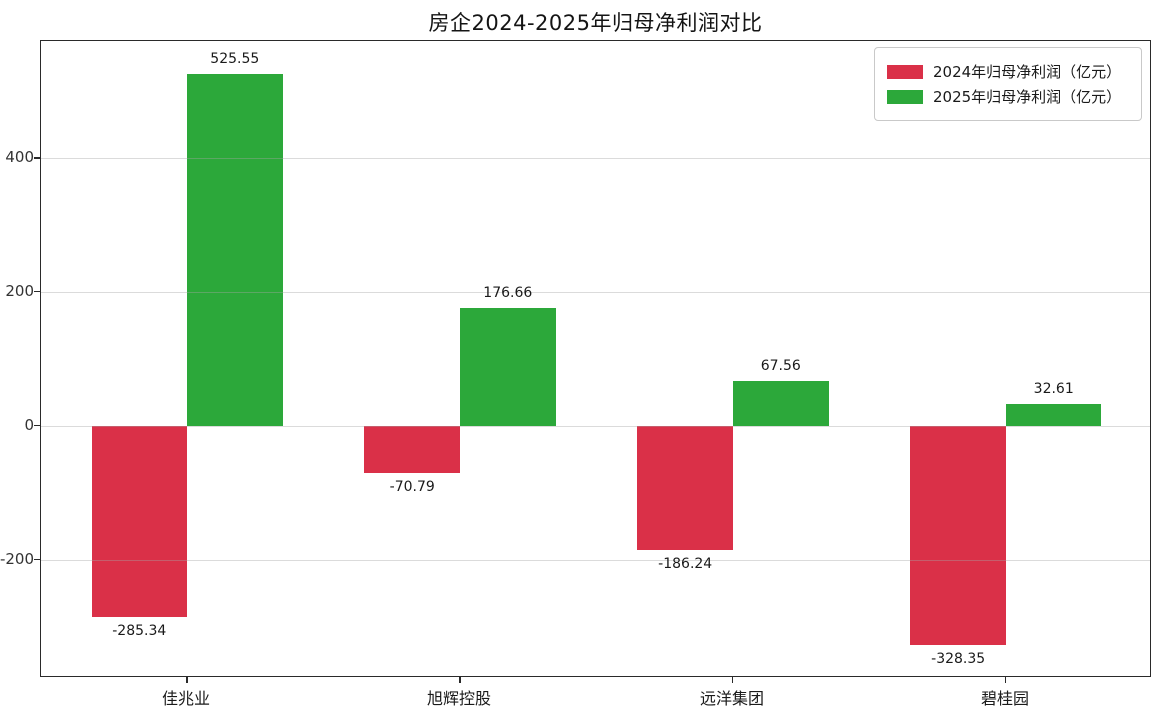 The image size is (1152, 720). I want to click on x-tick-label-1: 旭辉控股, so click(458, 698).